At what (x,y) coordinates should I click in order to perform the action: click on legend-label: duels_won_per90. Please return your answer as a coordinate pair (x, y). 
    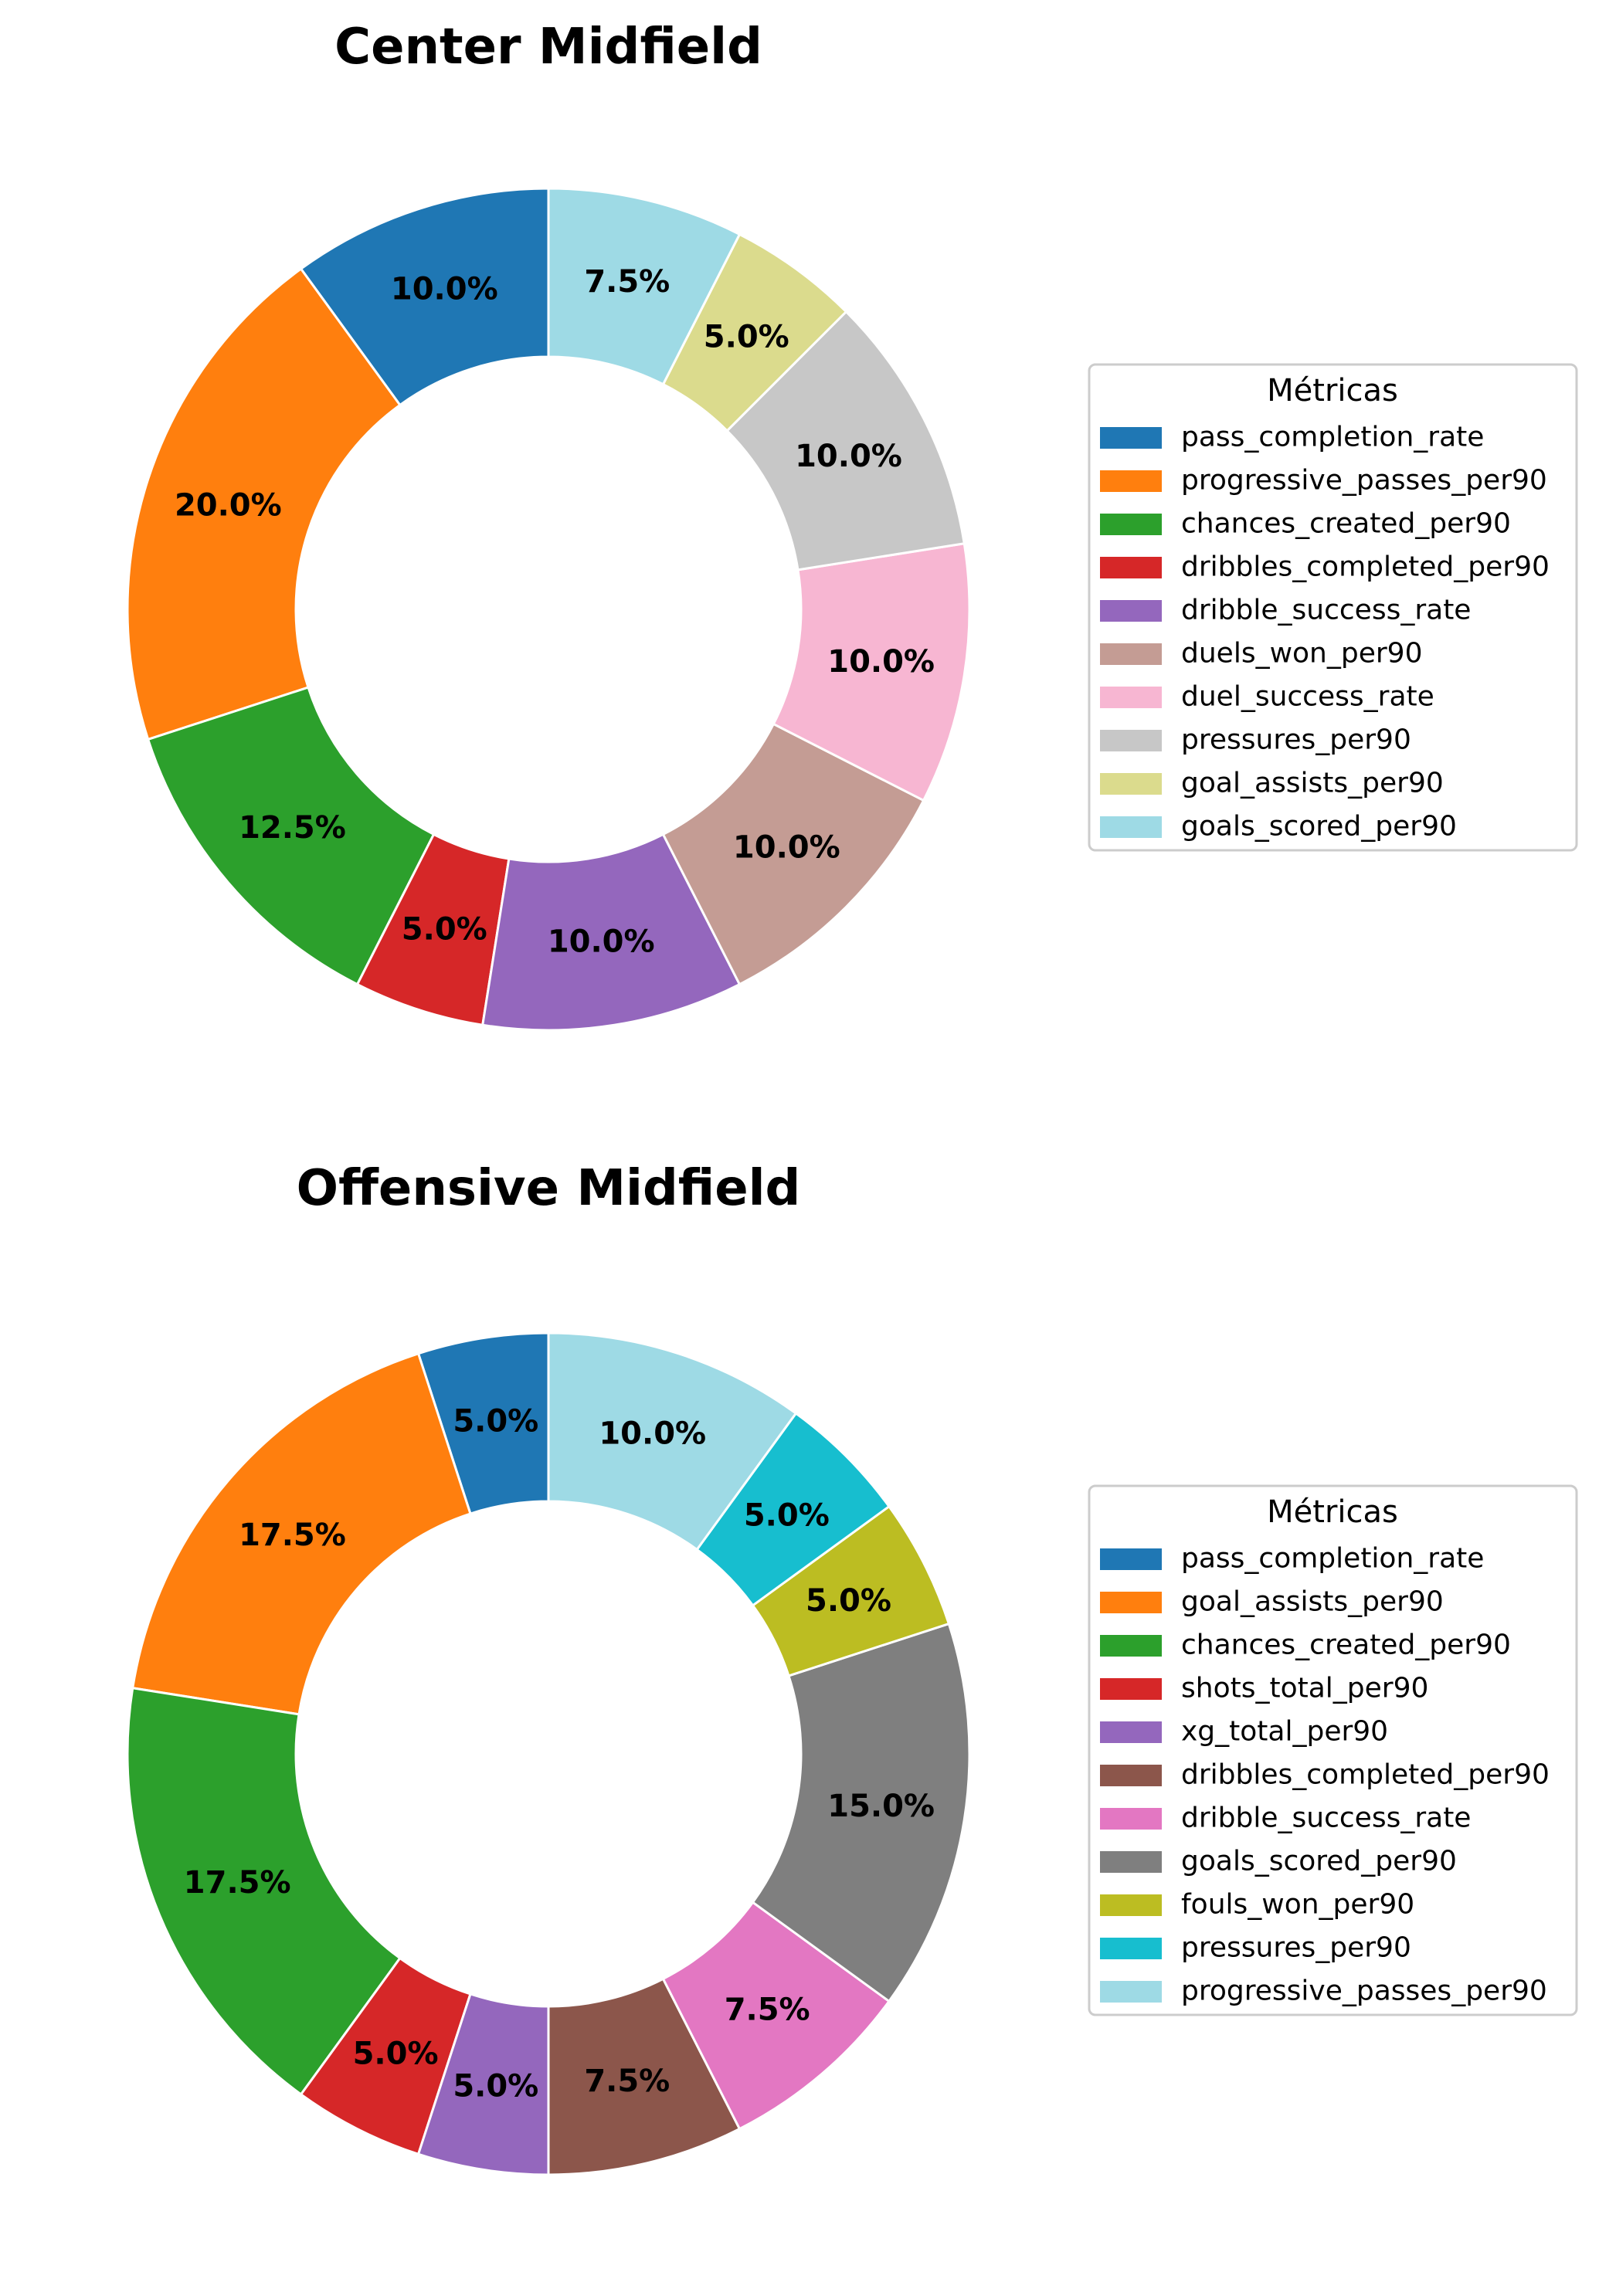
    Looking at the image, I should click on (1301, 654).